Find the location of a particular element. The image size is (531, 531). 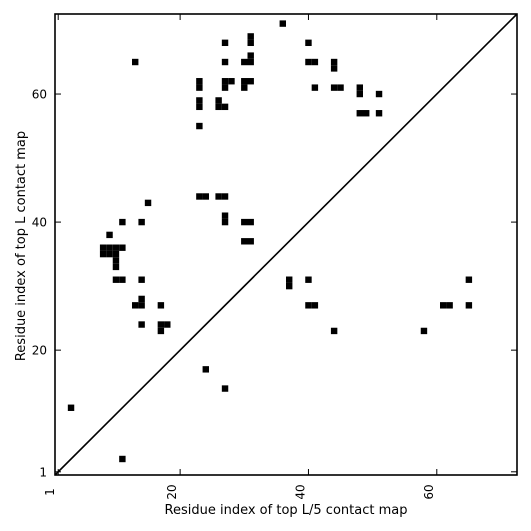

x-tick-label: 60 is located at coordinates (429, 491).